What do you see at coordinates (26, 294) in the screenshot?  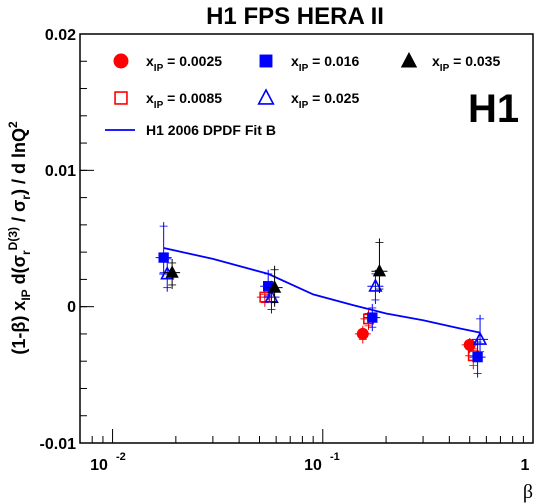 I see `y-label-sub: IP` at bounding box center [26, 294].